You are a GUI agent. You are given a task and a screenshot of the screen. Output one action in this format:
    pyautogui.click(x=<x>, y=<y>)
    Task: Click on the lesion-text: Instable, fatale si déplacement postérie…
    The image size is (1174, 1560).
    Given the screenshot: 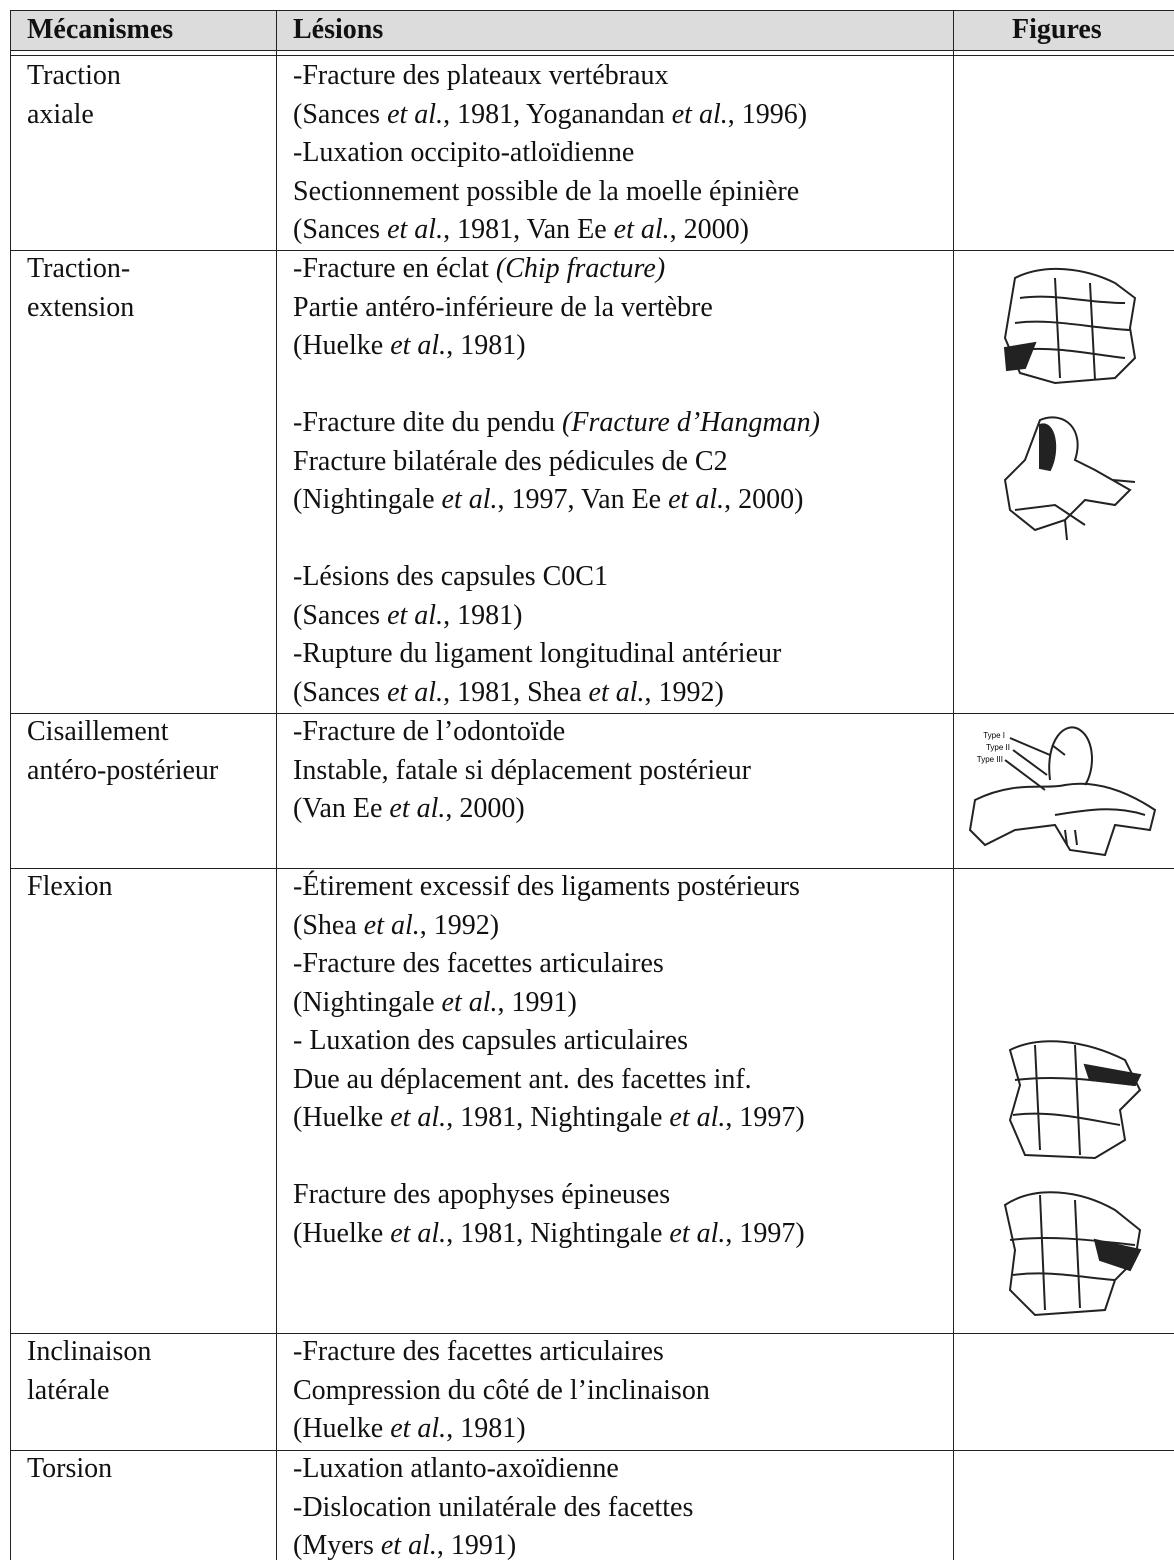 What is the action you would take?
    pyautogui.click(x=522, y=770)
    